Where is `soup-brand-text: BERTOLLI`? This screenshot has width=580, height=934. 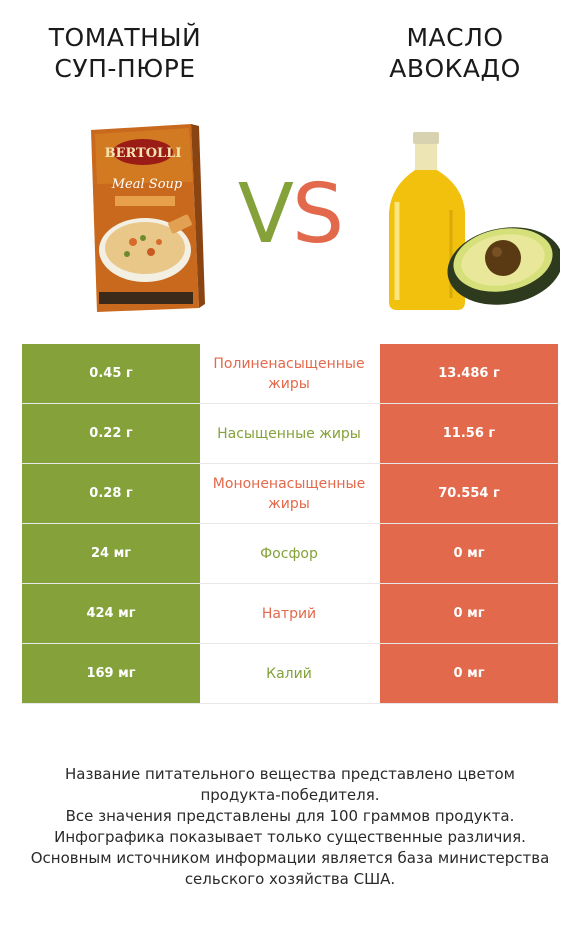
soup-brand-text: BERTOLLI is located at coordinates (143, 153).